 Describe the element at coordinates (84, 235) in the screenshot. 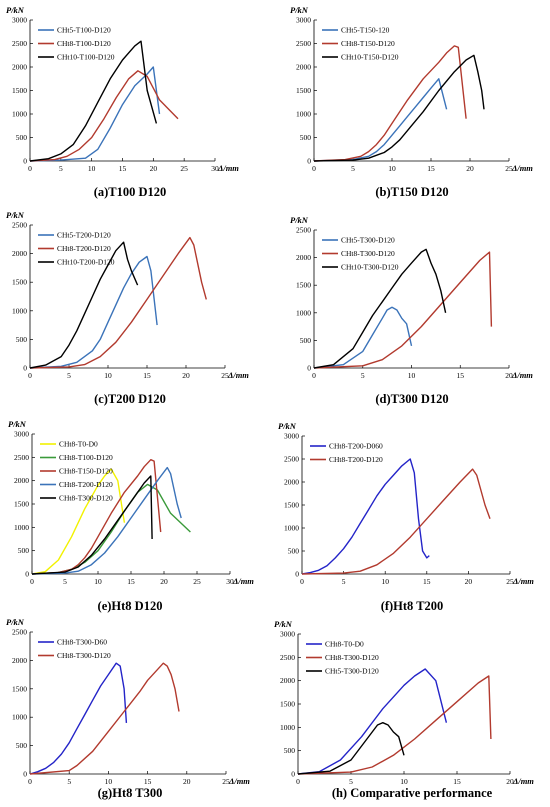

I see `legend-entry: CHt5-T200-D120` at that location.